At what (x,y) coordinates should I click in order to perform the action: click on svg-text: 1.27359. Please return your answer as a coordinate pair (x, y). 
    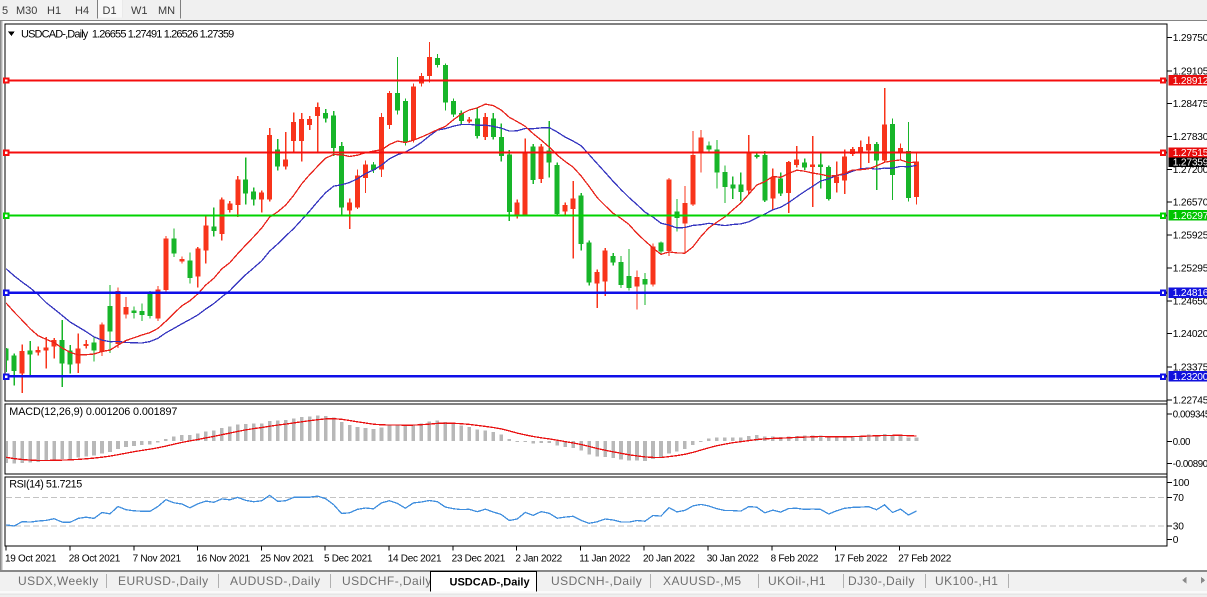
    Looking at the image, I should click on (1190, 163).